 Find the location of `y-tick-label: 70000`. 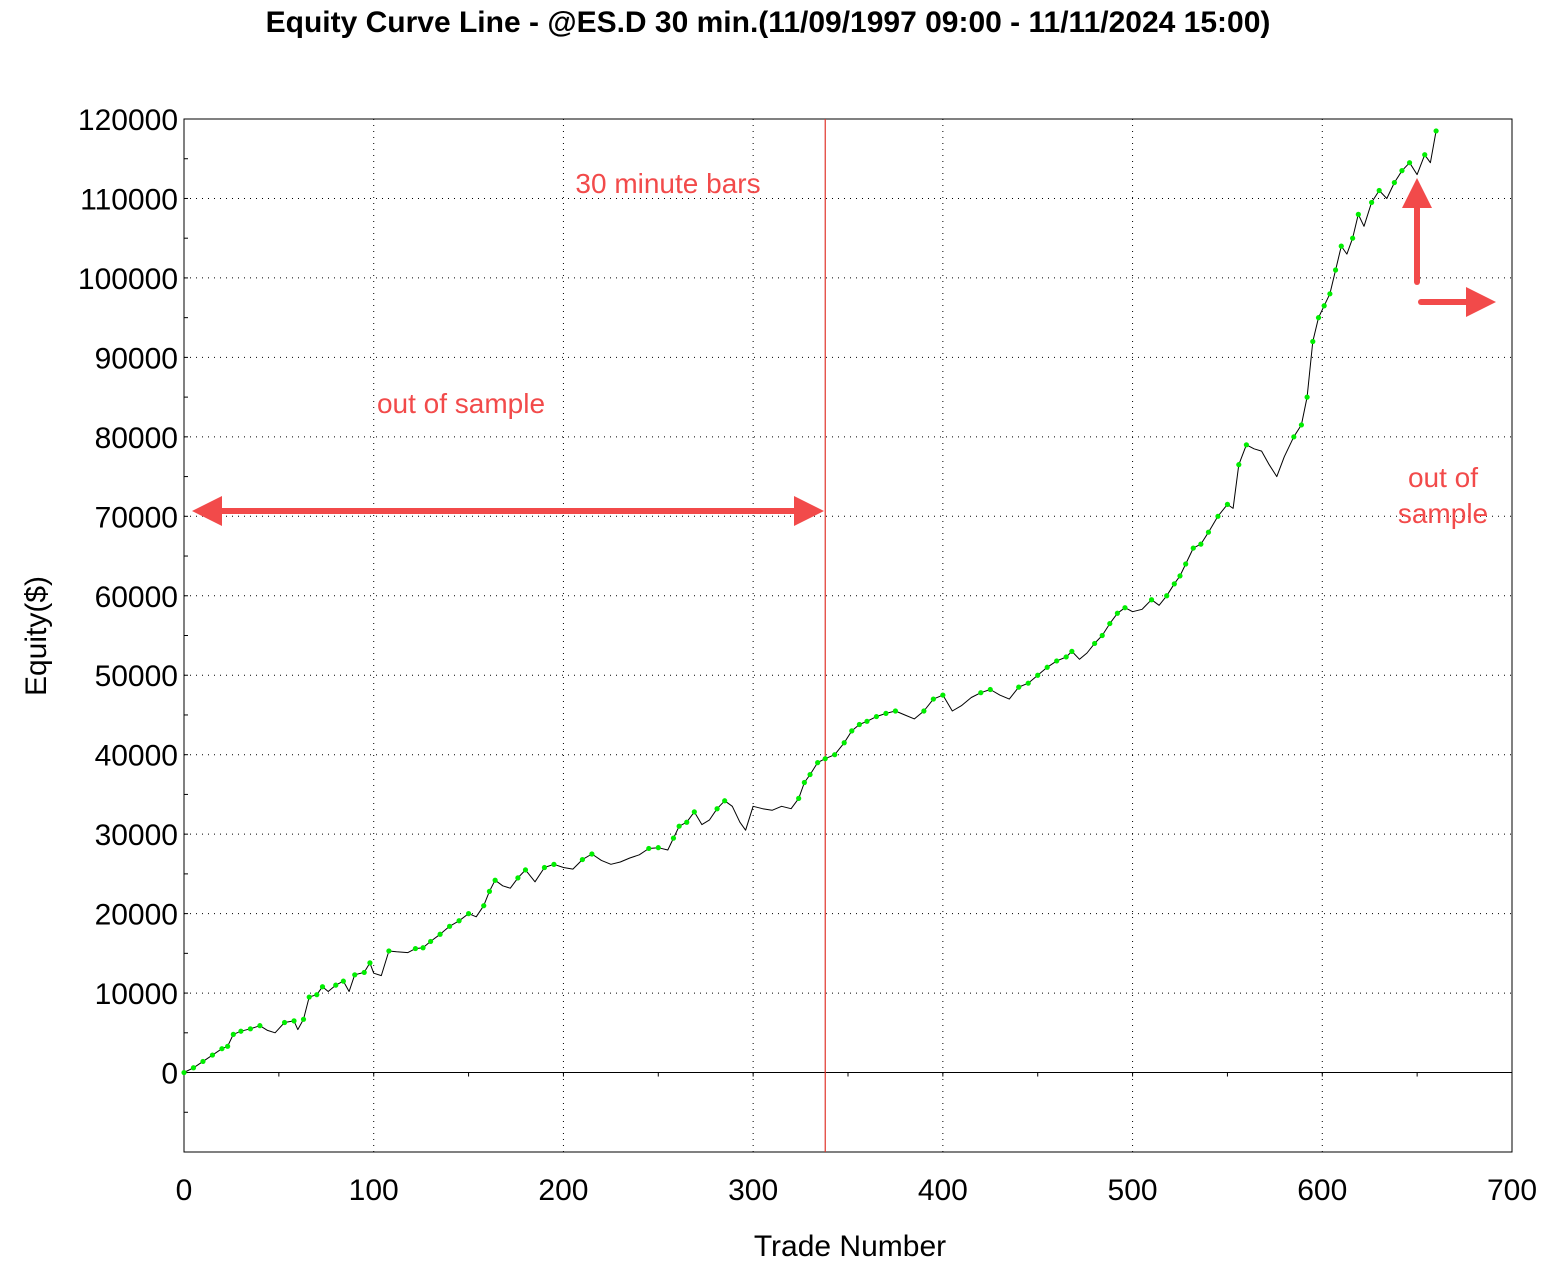

y-tick-label: 70000 is located at coordinates (136, 517).